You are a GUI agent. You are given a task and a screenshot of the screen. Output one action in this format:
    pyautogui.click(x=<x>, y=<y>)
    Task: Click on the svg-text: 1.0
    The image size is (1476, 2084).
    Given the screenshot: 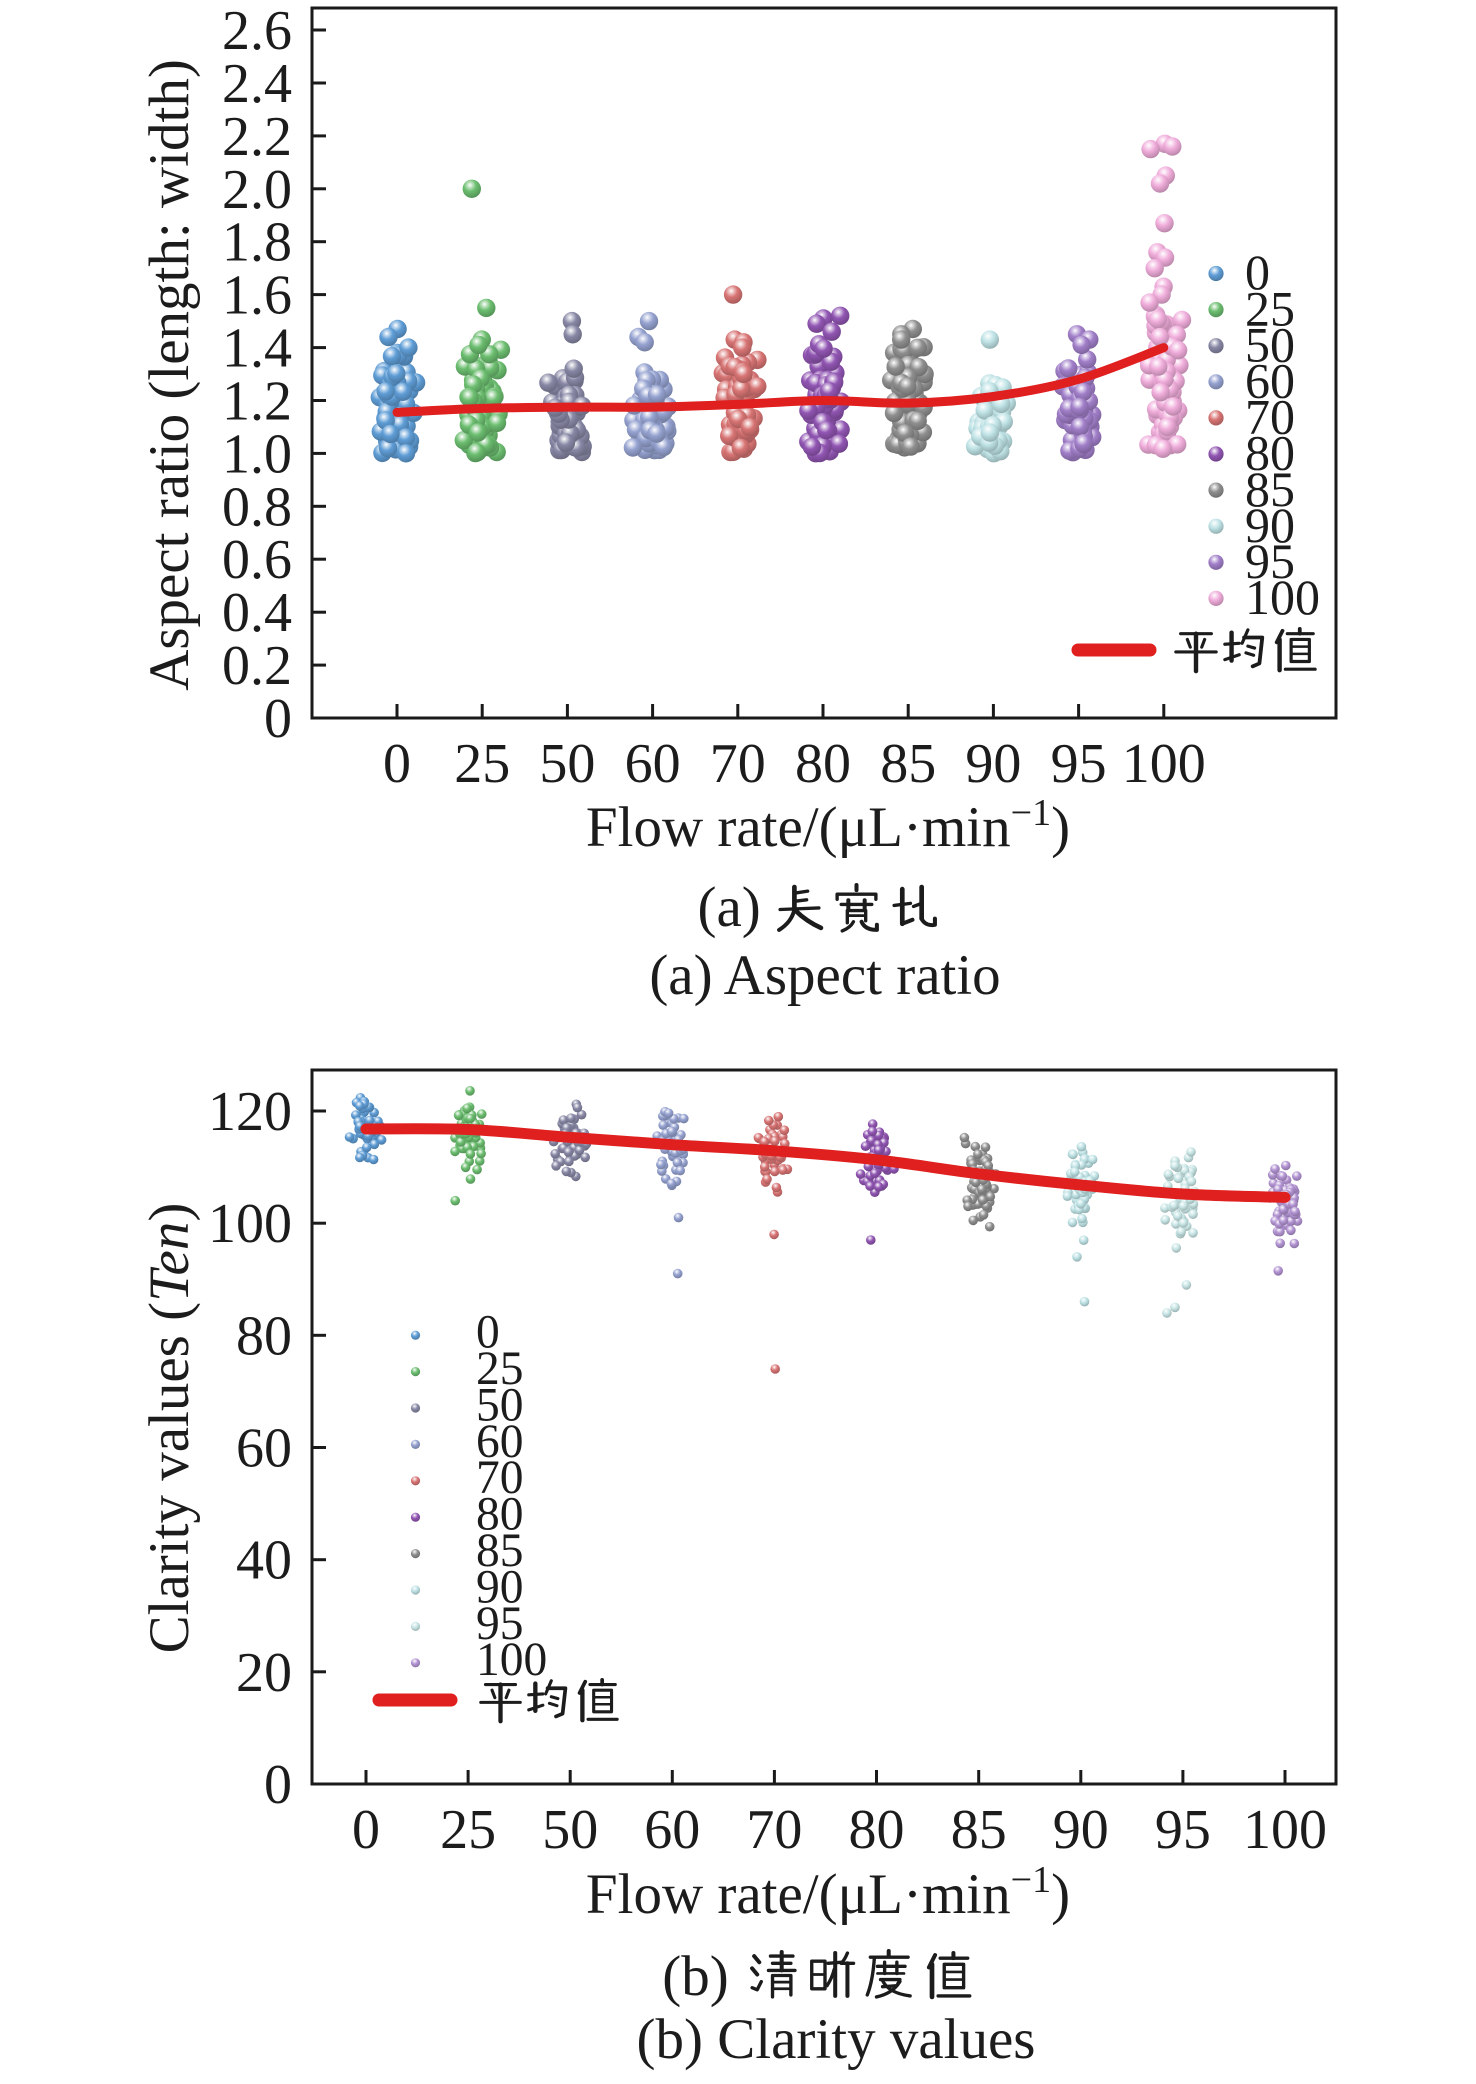 What is the action you would take?
    pyautogui.click(x=257, y=454)
    